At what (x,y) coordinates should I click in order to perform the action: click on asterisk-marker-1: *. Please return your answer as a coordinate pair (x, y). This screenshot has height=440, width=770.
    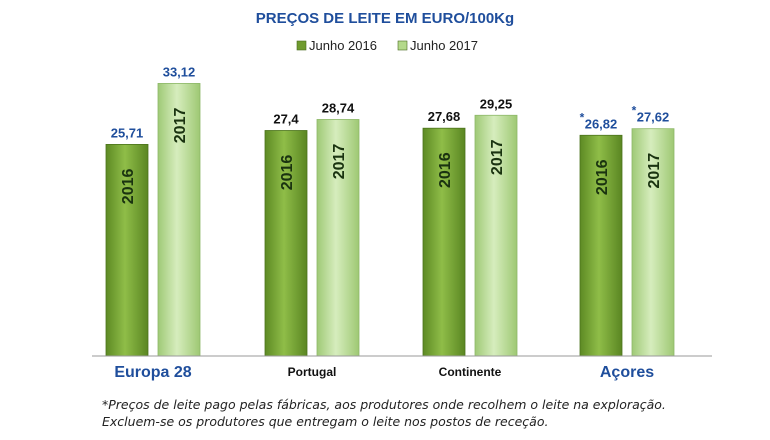
    Looking at the image, I should click on (634, 111).